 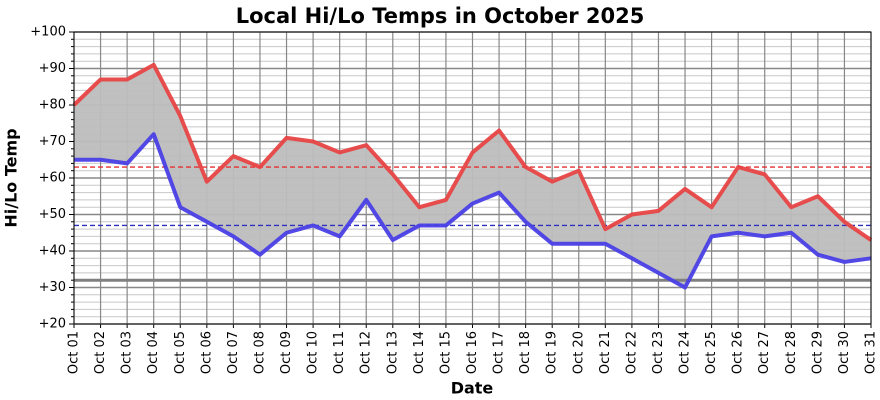 What do you see at coordinates (631, 352) in the screenshot?
I see `x-tick-label: Oct 22` at bounding box center [631, 352].